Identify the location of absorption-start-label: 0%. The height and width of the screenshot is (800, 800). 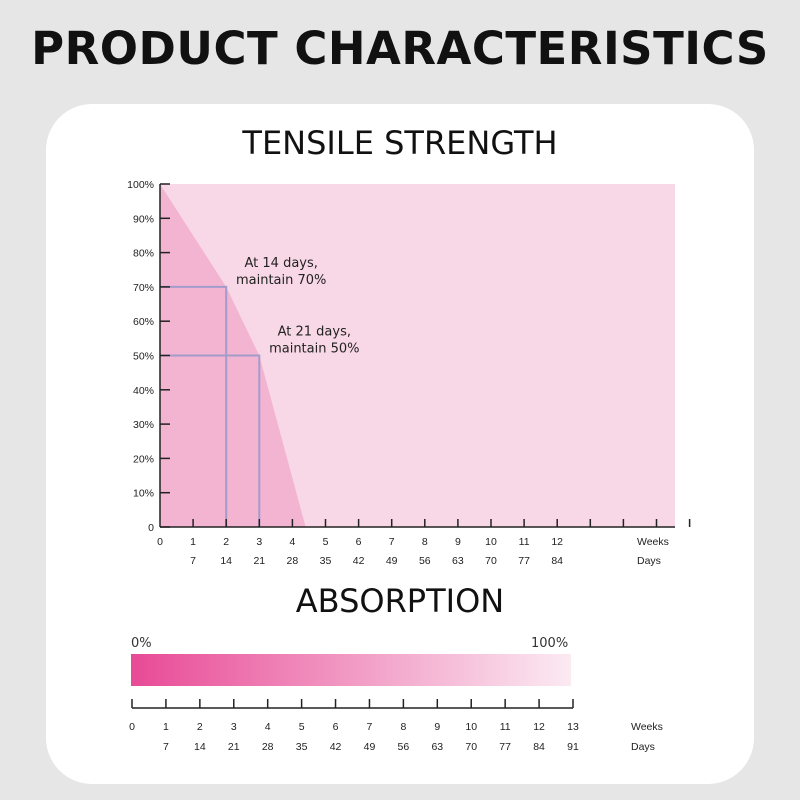
(141, 643).